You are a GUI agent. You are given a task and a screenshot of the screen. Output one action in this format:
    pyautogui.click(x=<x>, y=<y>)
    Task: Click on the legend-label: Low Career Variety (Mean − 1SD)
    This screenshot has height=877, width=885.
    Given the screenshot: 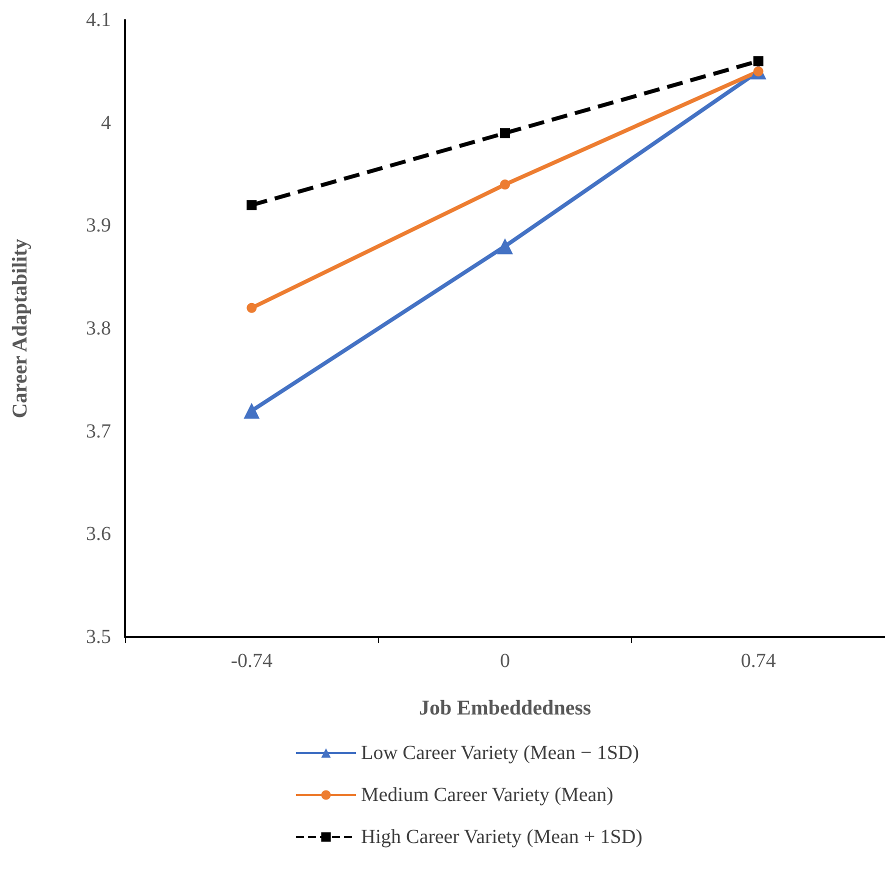 What is the action you would take?
    pyautogui.click(x=500, y=753)
    